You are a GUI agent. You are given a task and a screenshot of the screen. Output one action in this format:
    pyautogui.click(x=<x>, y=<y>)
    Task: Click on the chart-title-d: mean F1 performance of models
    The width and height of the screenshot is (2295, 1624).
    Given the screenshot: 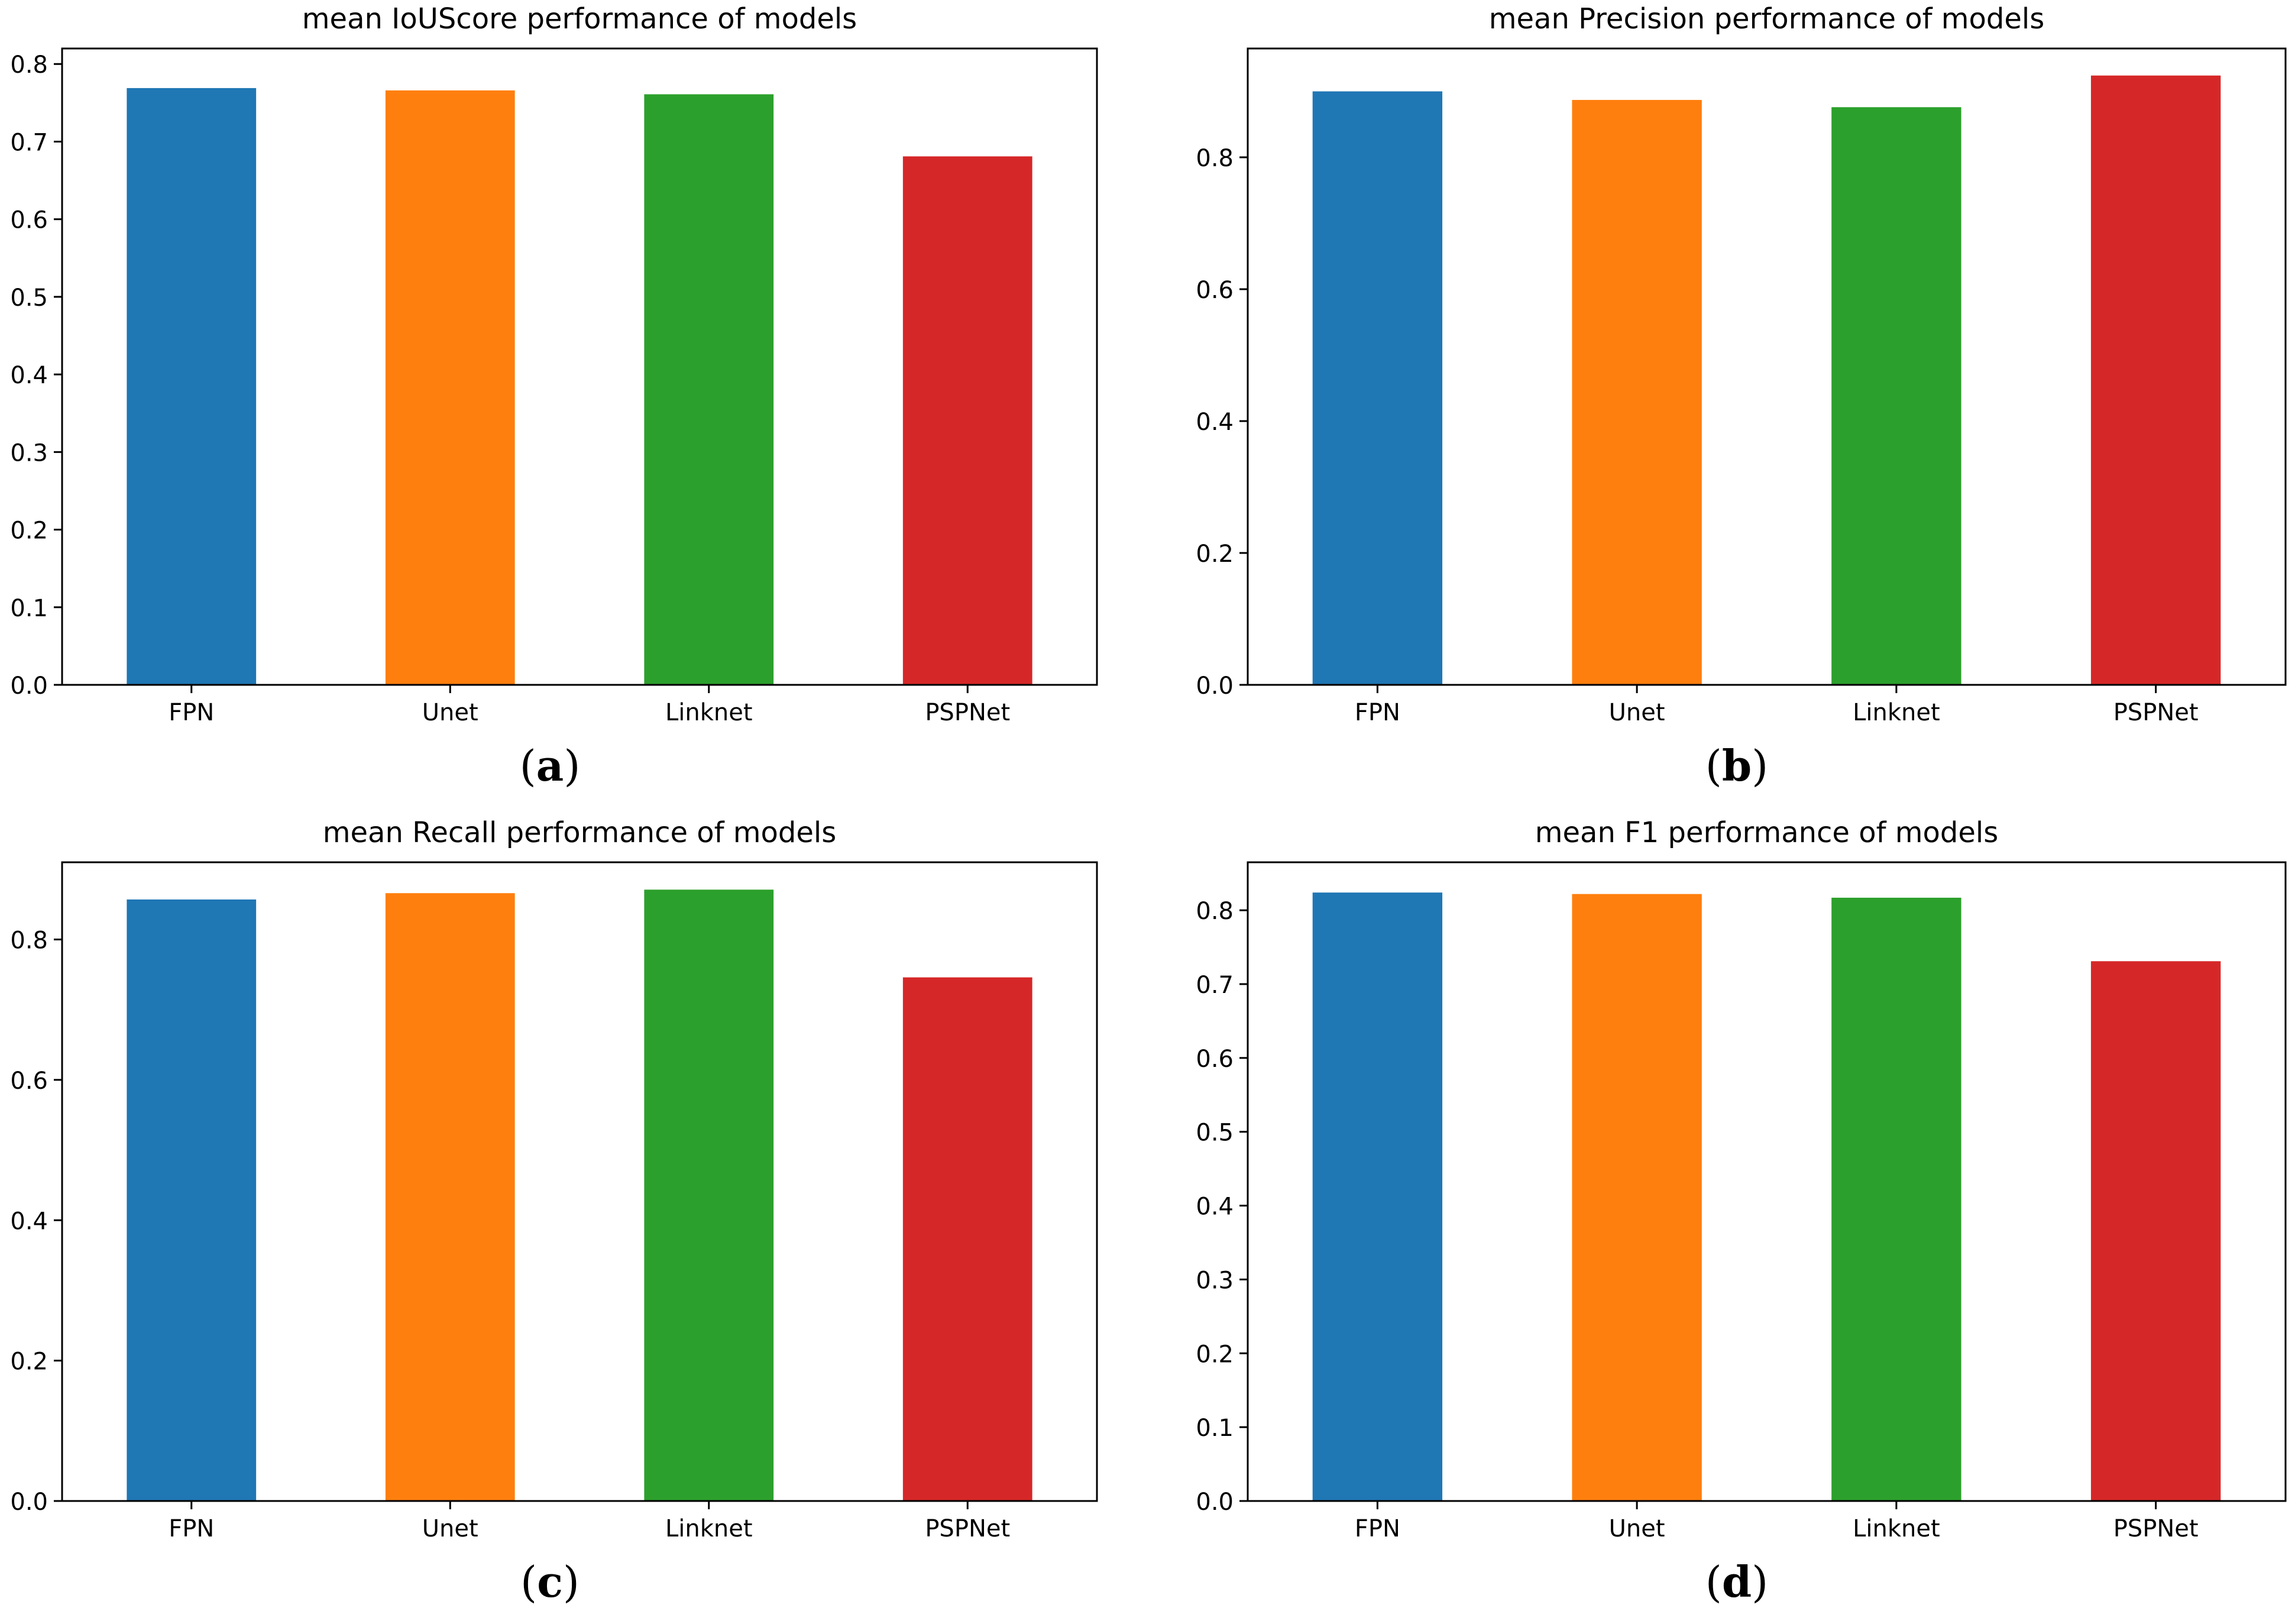 What is the action you would take?
    pyautogui.click(x=1766, y=832)
    